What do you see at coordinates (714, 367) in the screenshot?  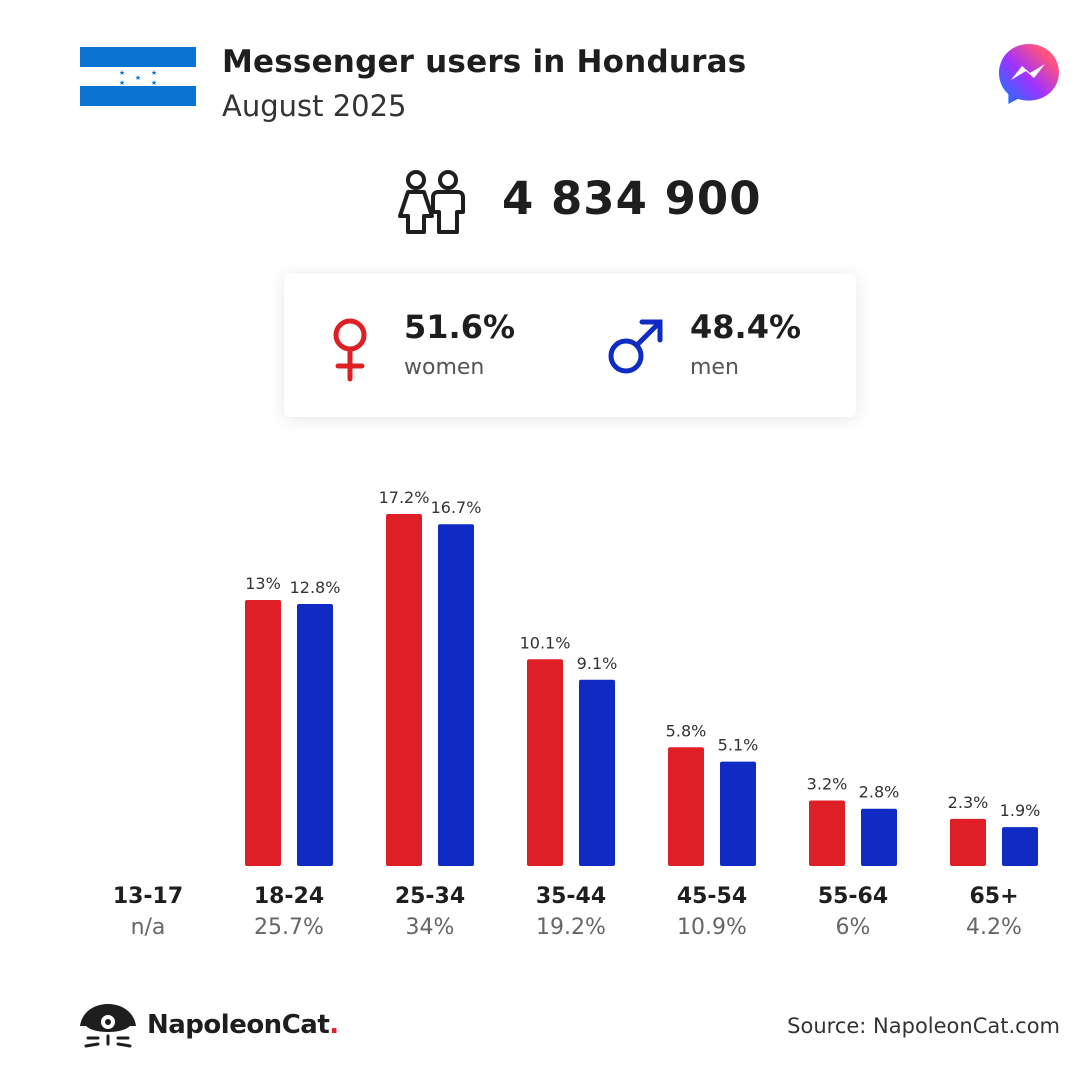 I see `men-label: men` at bounding box center [714, 367].